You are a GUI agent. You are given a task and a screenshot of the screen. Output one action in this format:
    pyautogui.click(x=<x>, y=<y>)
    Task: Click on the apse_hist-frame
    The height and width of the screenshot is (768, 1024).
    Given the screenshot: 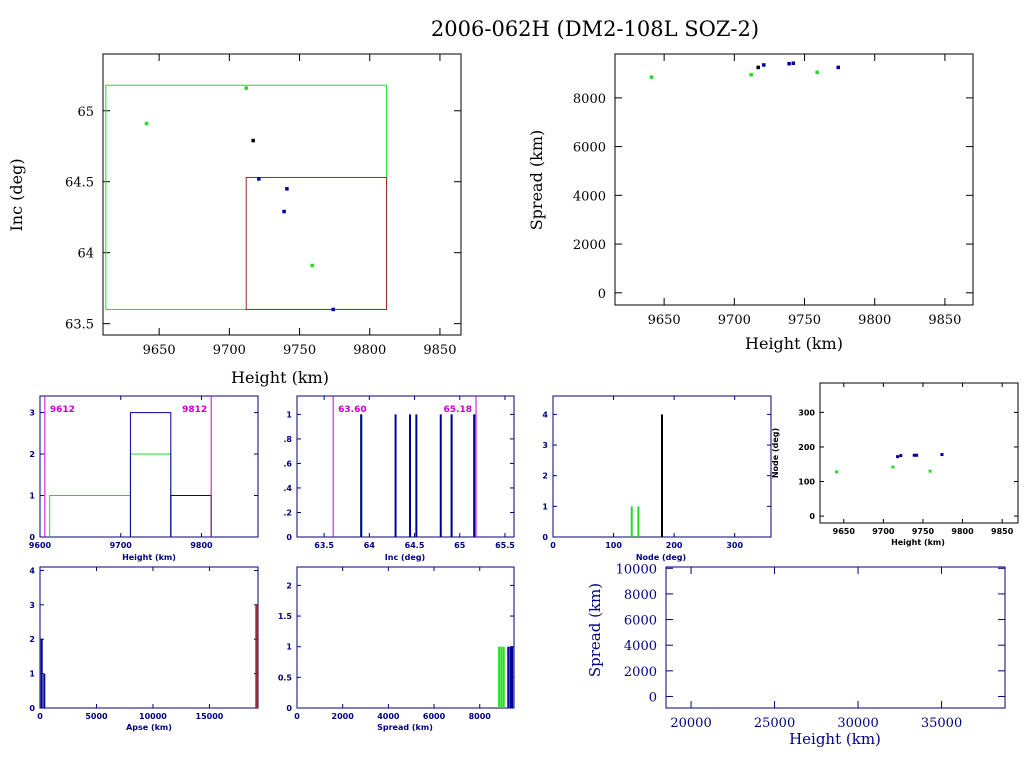 What is the action you would take?
    pyautogui.click(x=149, y=637)
    